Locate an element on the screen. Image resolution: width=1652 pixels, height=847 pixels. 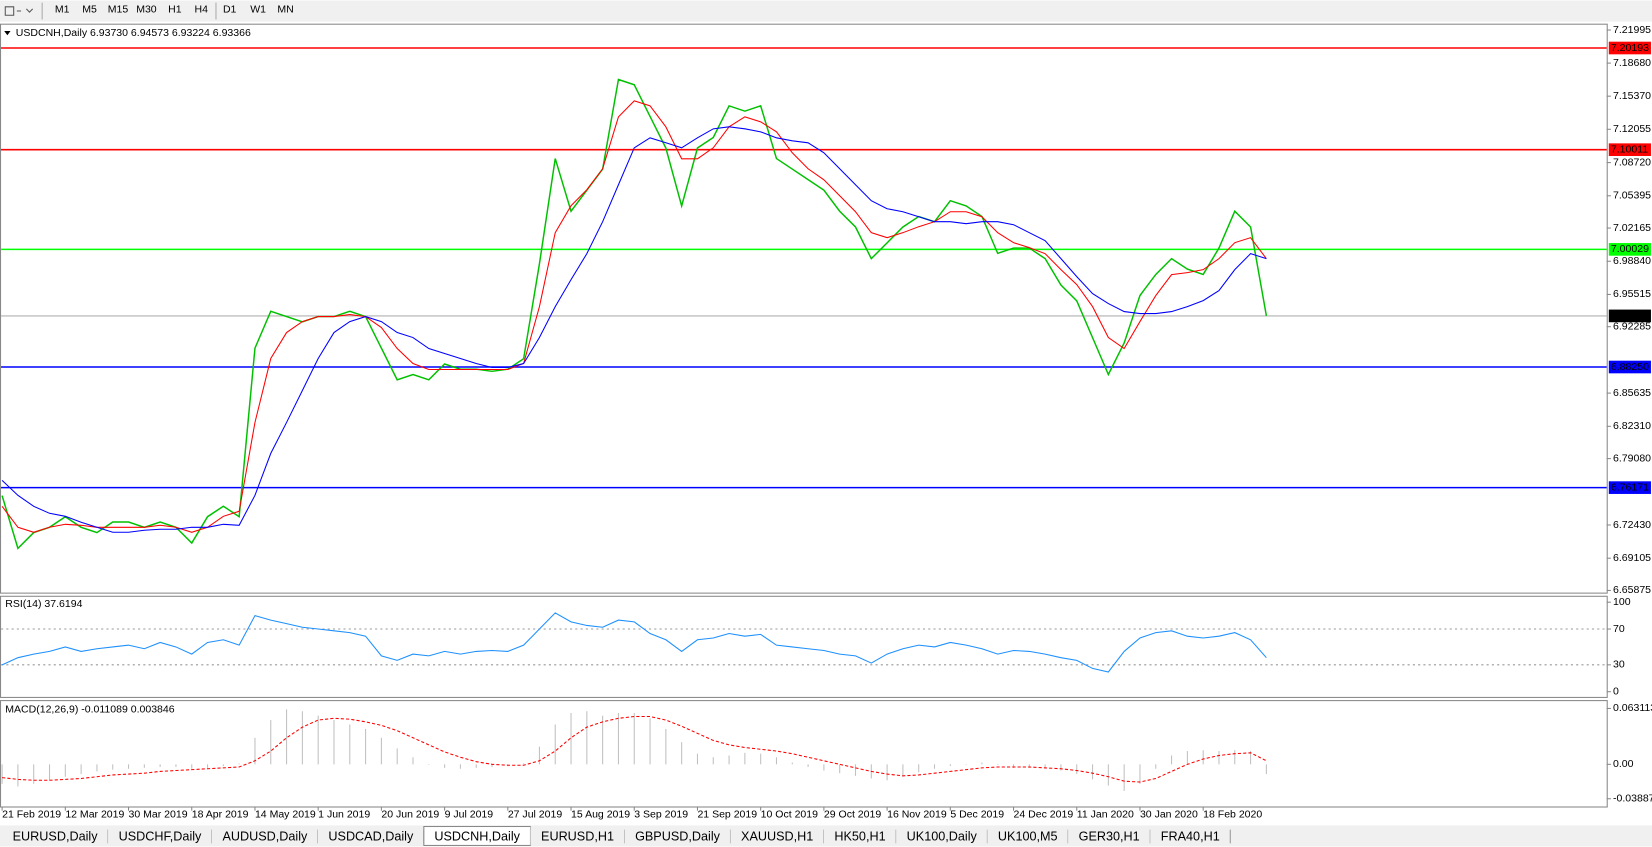
tab-label: EURUSD,H1 is located at coordinates (577, 836).